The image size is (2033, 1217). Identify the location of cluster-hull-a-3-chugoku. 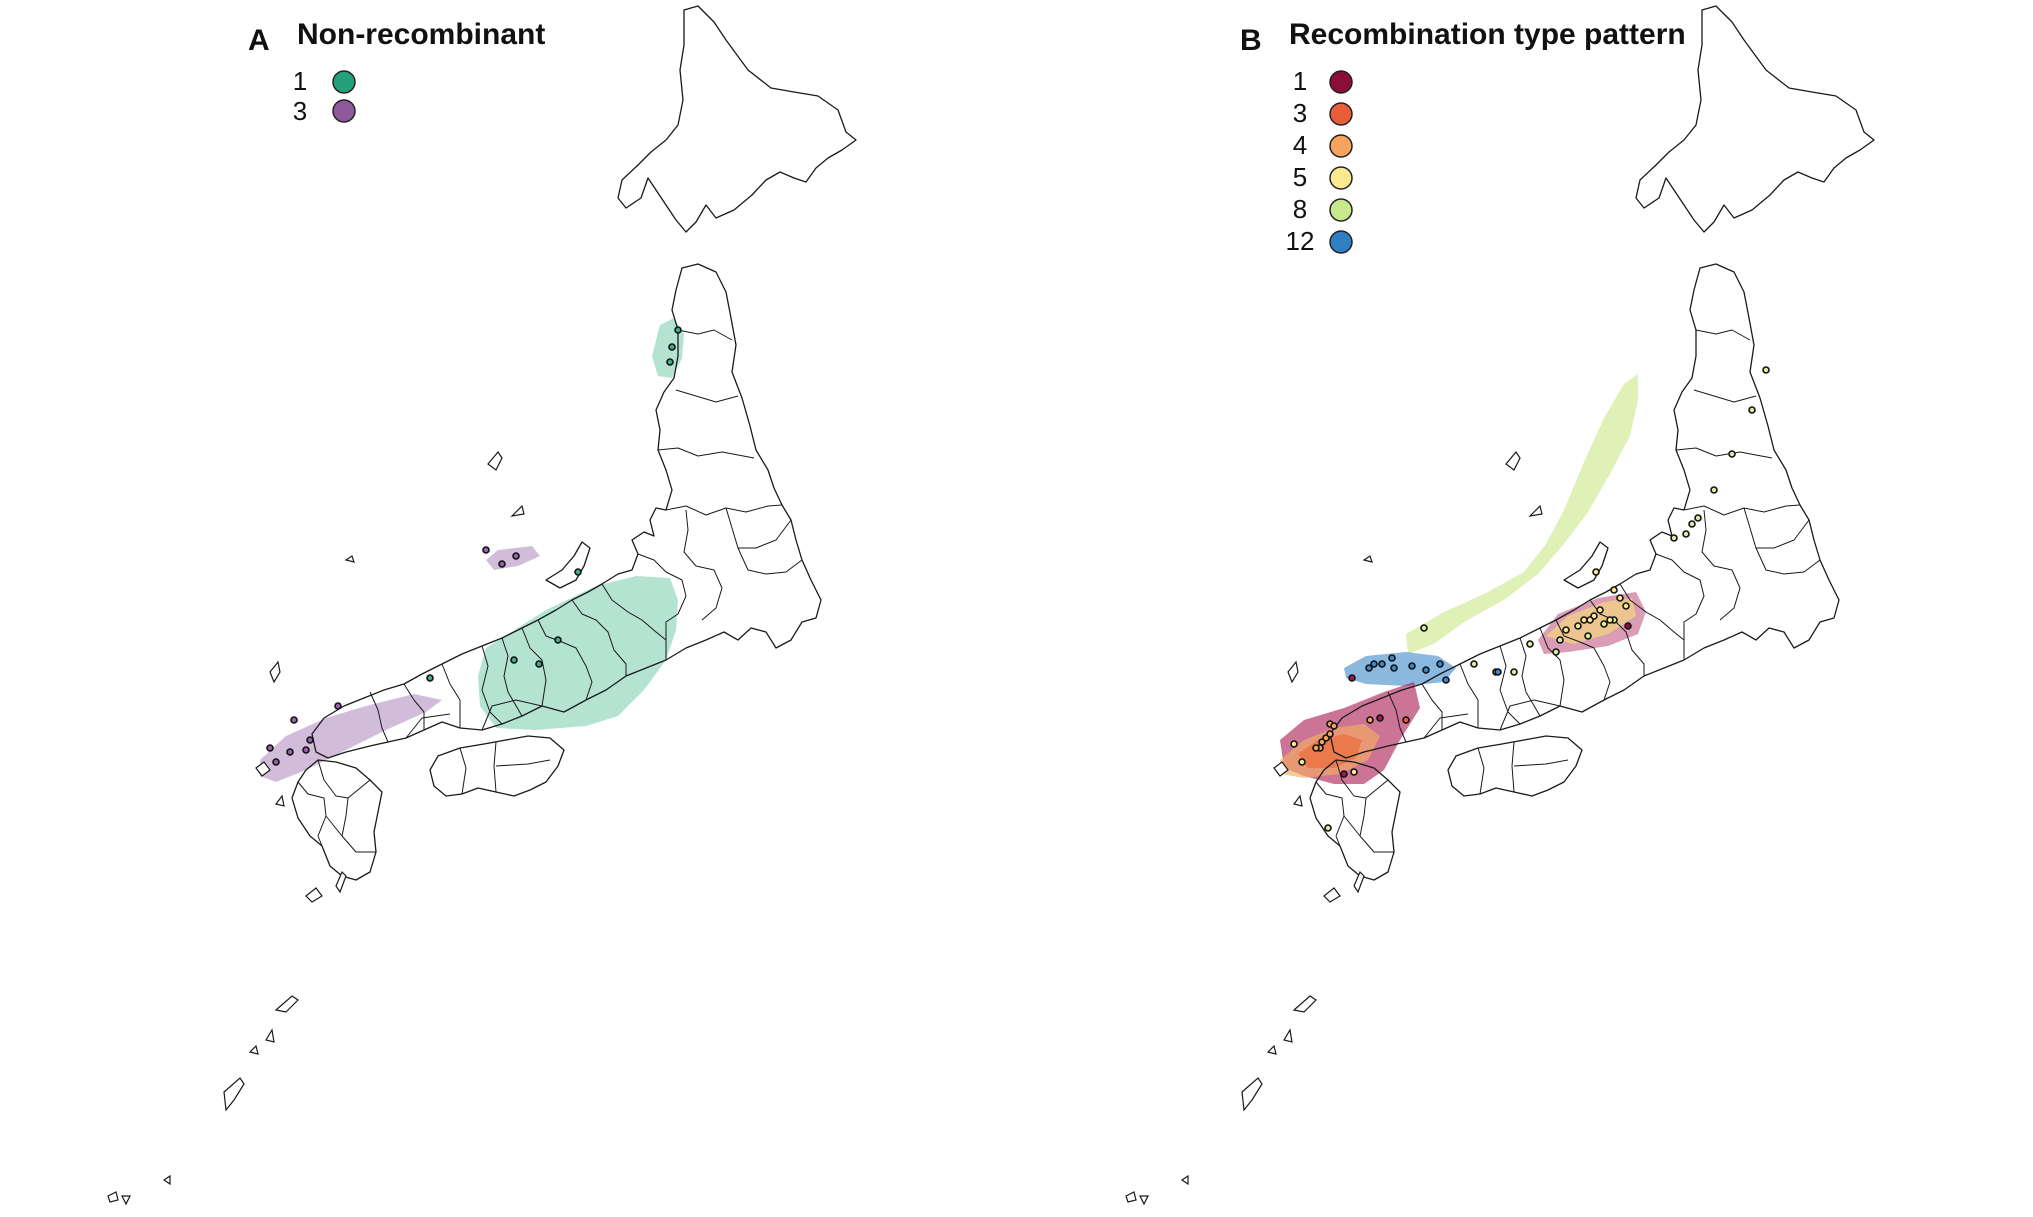
(351, 738).